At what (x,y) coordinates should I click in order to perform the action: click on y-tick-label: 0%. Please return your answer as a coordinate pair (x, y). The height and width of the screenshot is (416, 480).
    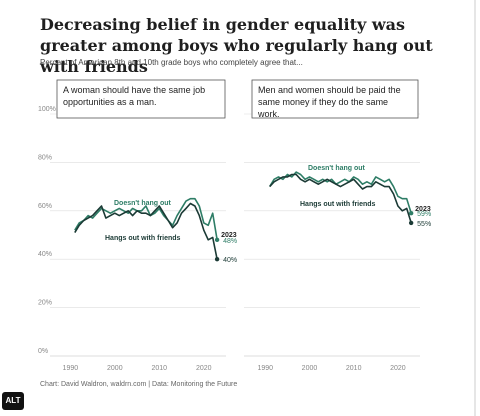
    Looking at the image, I should click on (43, 351).